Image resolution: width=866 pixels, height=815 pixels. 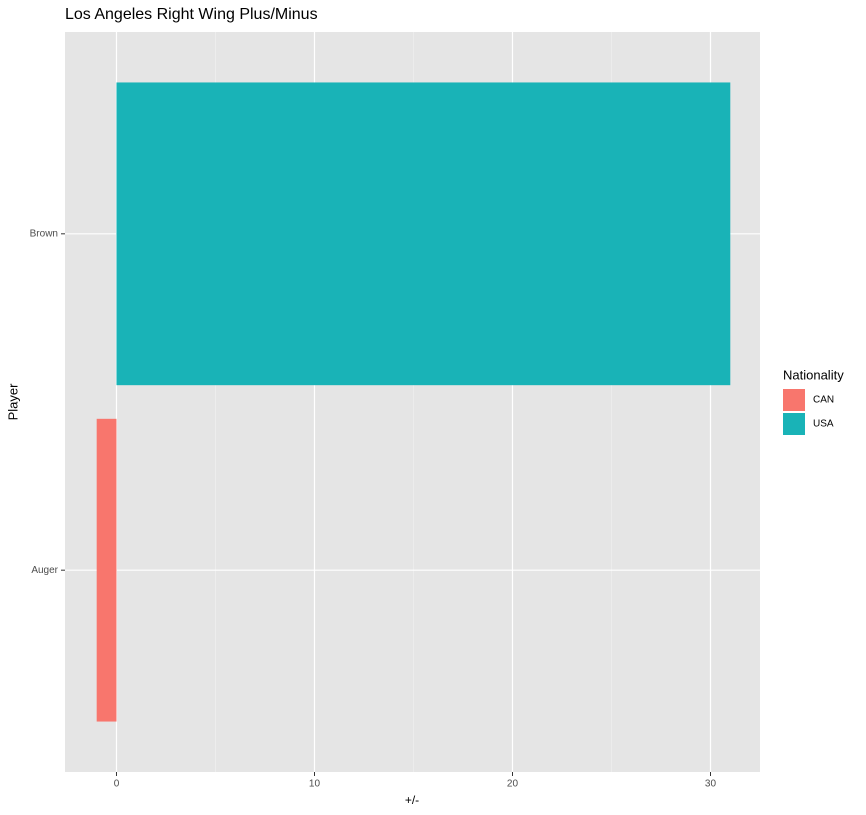 What do you see at coordinates (44, 233) in the screenshot?
I see `y-tick-label: Brown` at bounding box center [44, 233].